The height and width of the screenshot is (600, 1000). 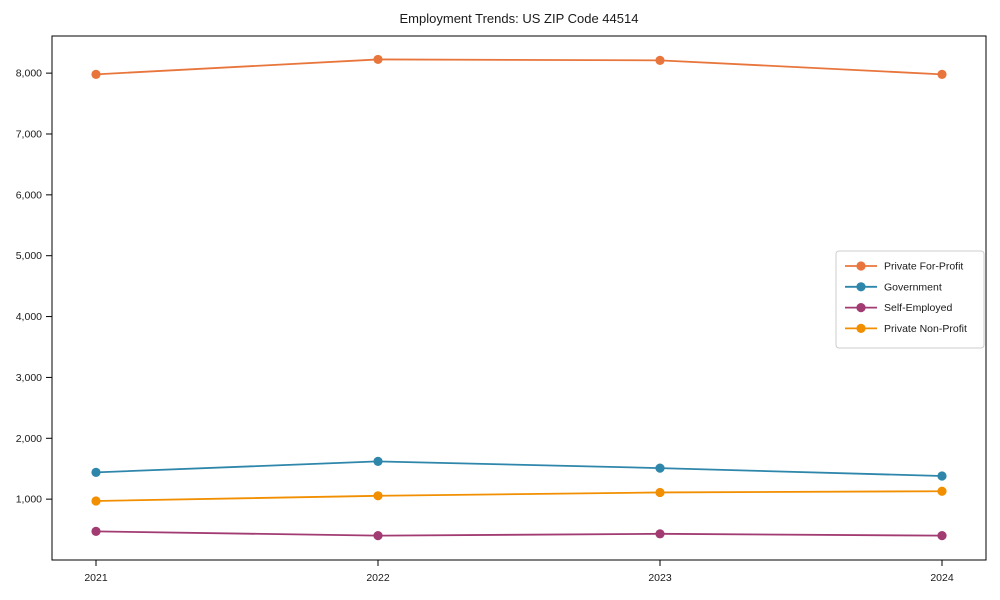 What do you see at coordinates (378, 578) in the screenshot?
I see `x-tick-label: 2022` at bounding box center [378, 578].